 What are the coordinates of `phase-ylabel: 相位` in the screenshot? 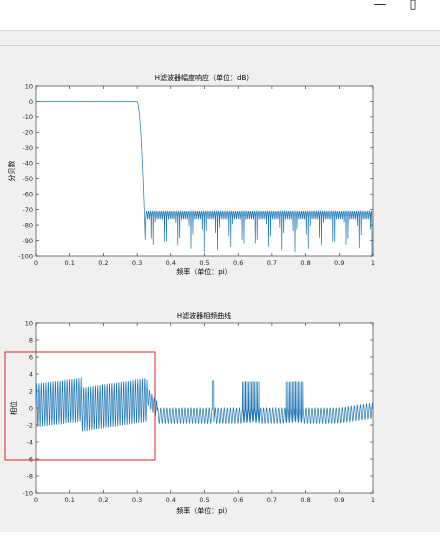 It's located at (13, 408).